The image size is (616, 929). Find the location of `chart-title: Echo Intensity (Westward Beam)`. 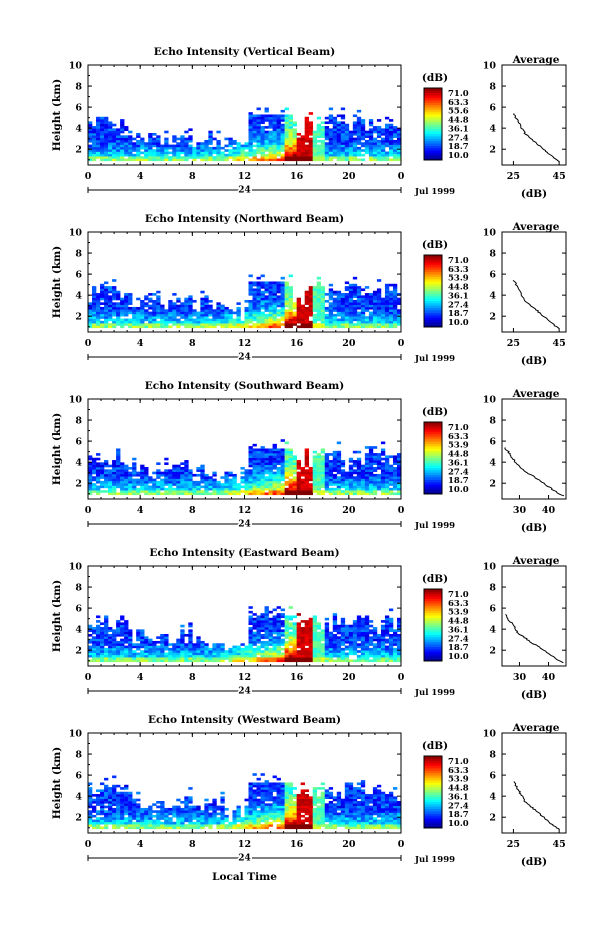

chart-title: Echo Intensity (Westward Beam) is located at coordinates (244, 720).